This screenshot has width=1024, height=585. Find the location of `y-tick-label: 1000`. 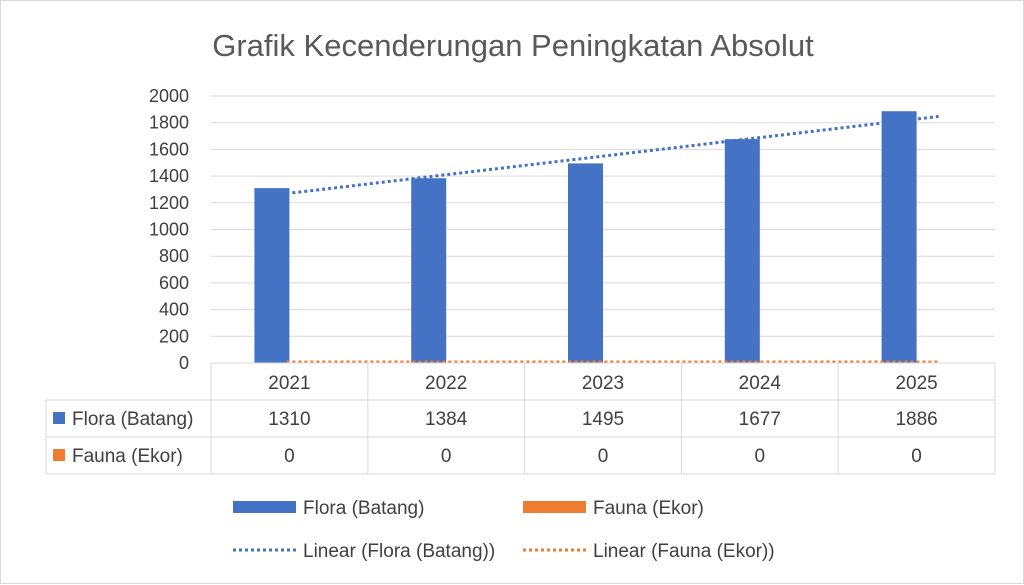

y-tick-label: 1000 is located at coordinates (169, 230).